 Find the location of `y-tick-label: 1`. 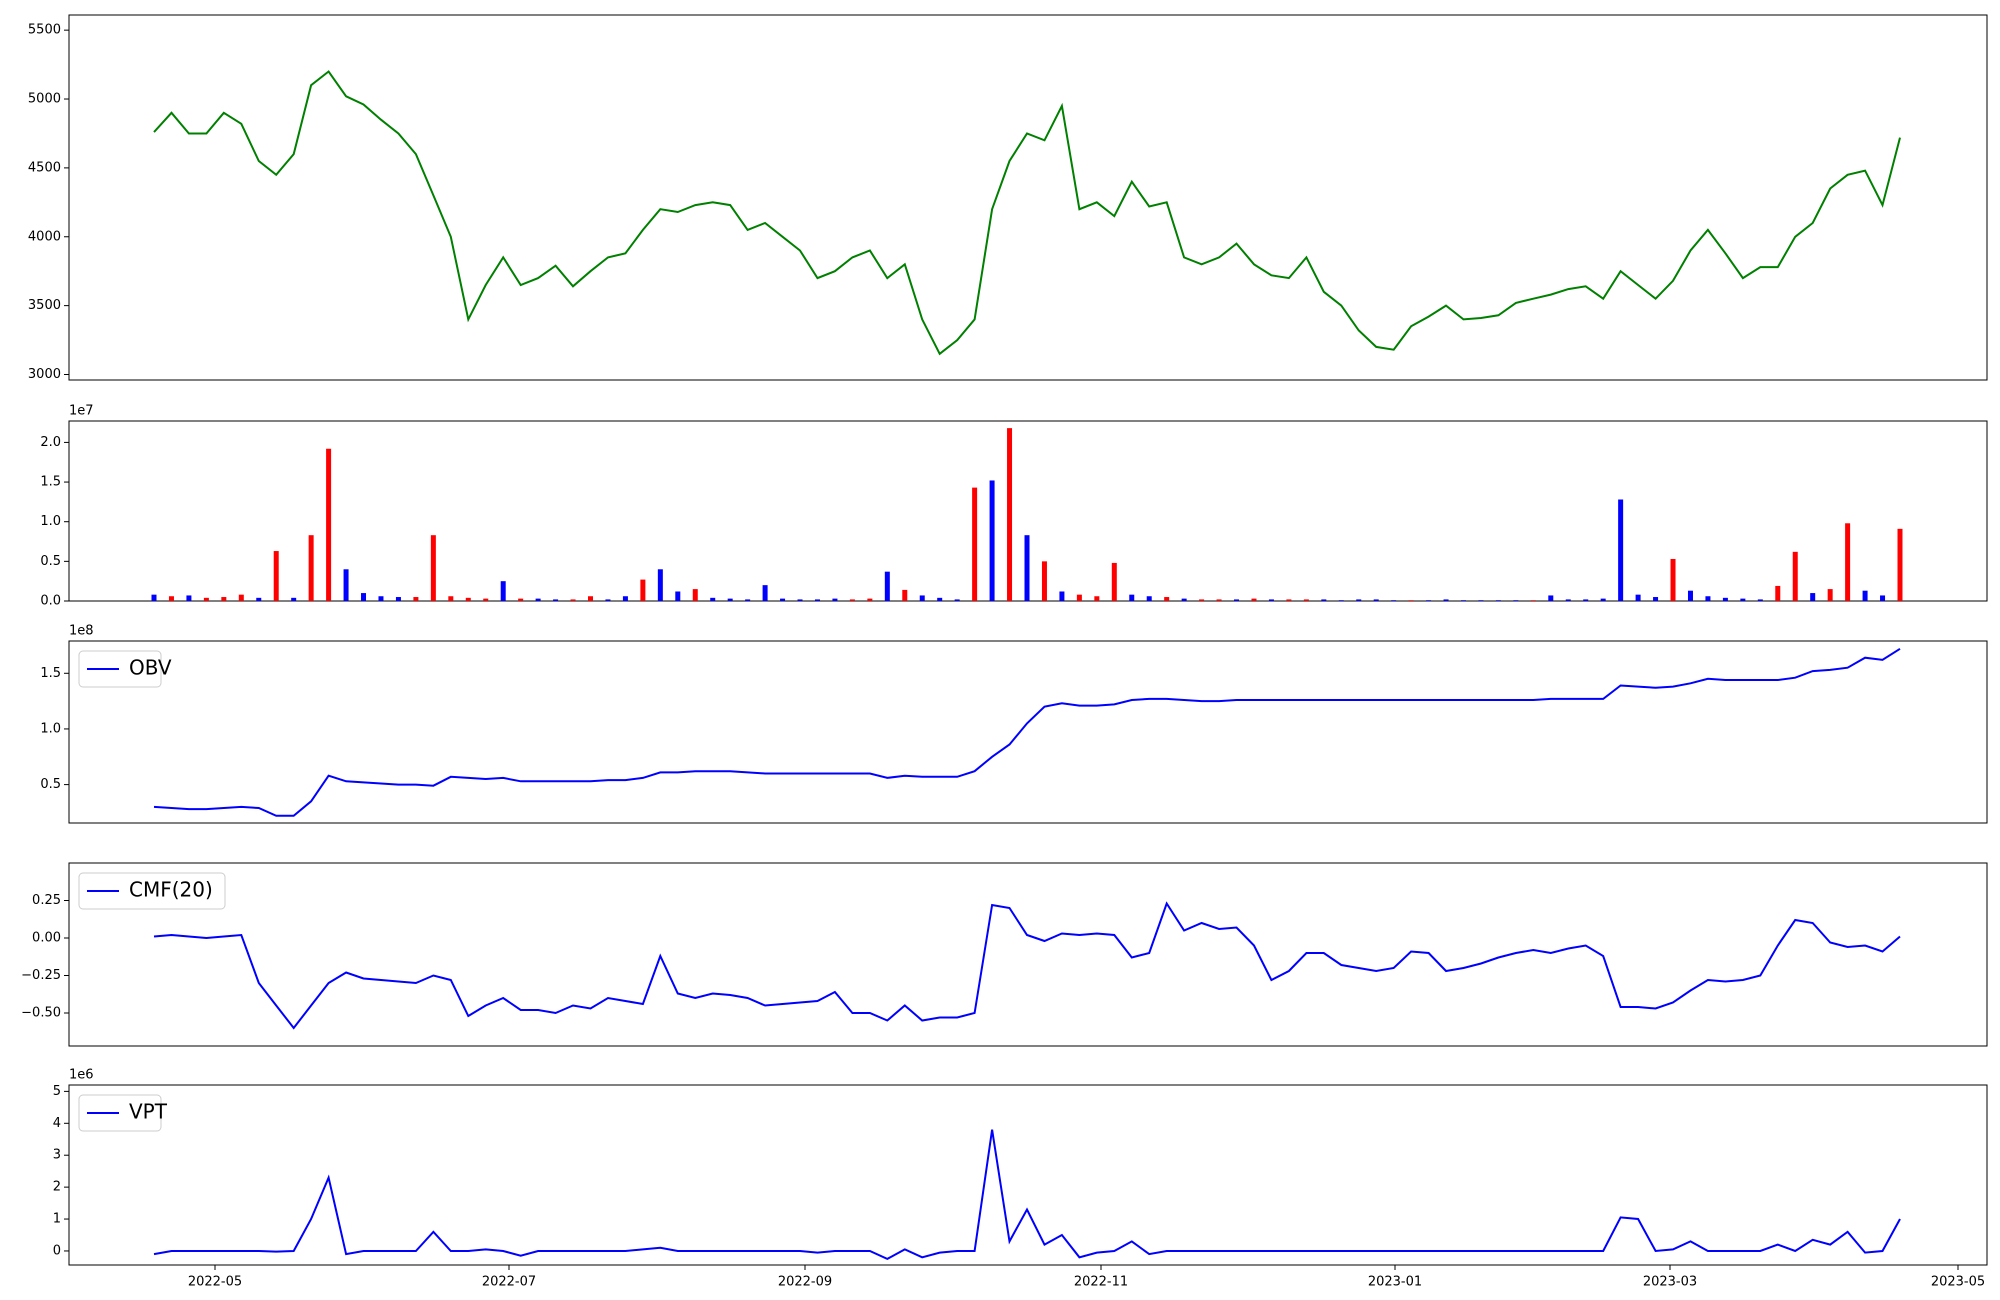

y-tick-label: 1 is located at coordinates (57, 1219).